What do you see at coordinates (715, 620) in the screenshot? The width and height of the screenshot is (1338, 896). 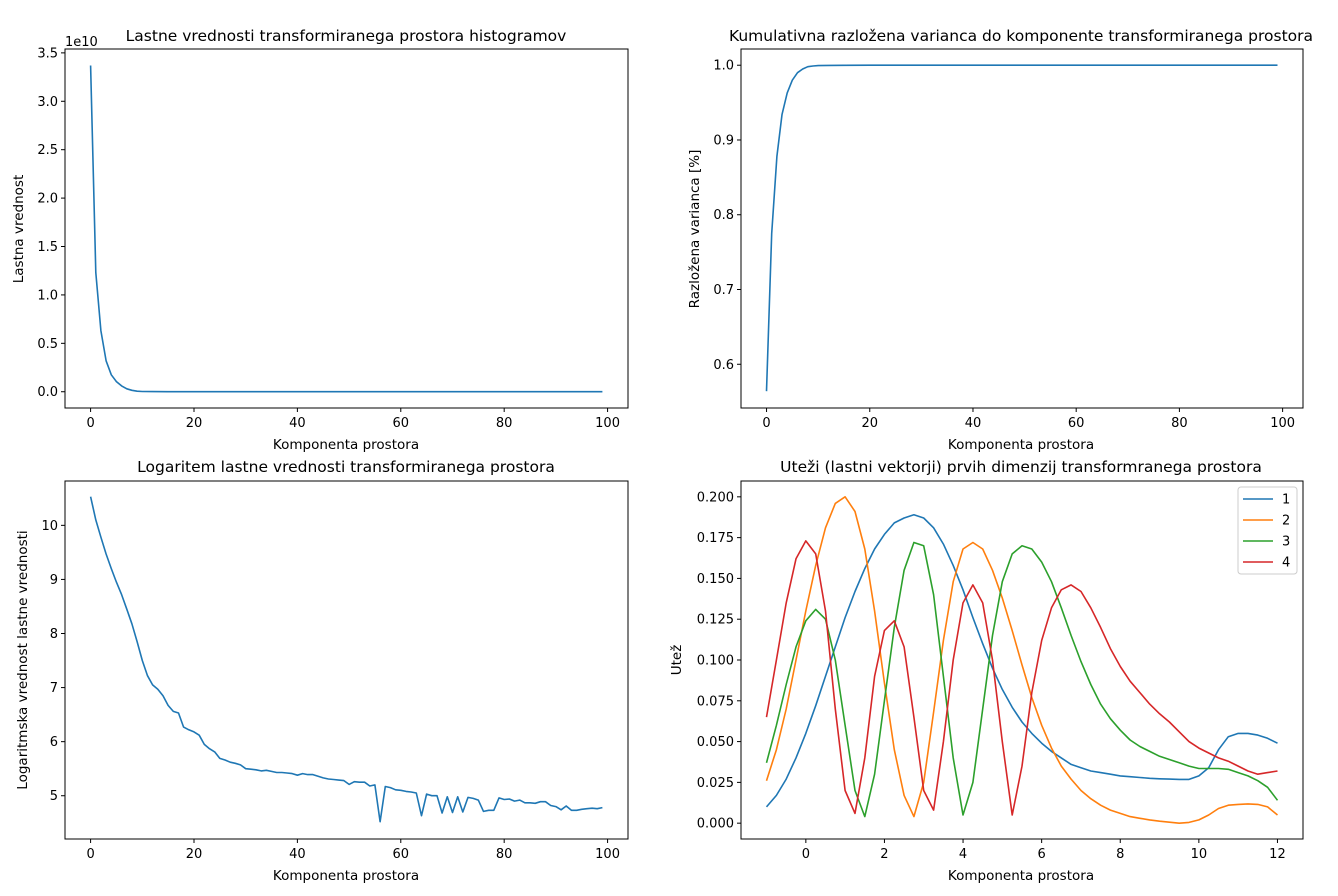 I see `y-tick-label: 0.125` at bounding box center [715, 620].